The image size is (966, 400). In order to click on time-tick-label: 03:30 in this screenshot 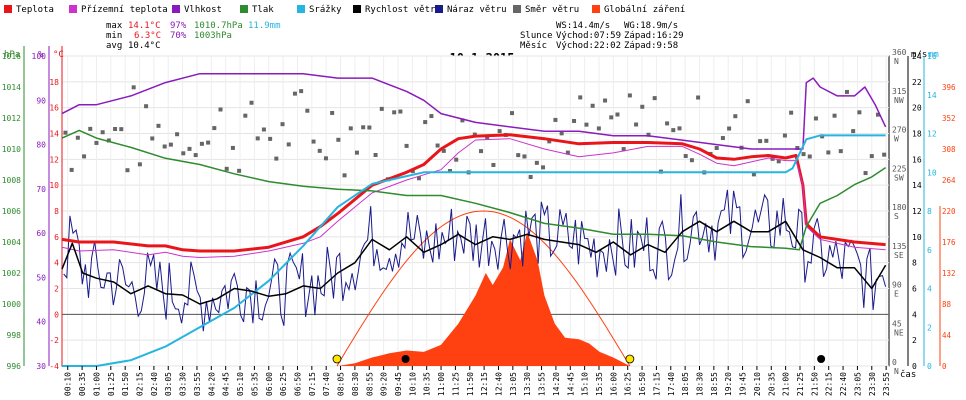, I will do `click(183, 384)`.